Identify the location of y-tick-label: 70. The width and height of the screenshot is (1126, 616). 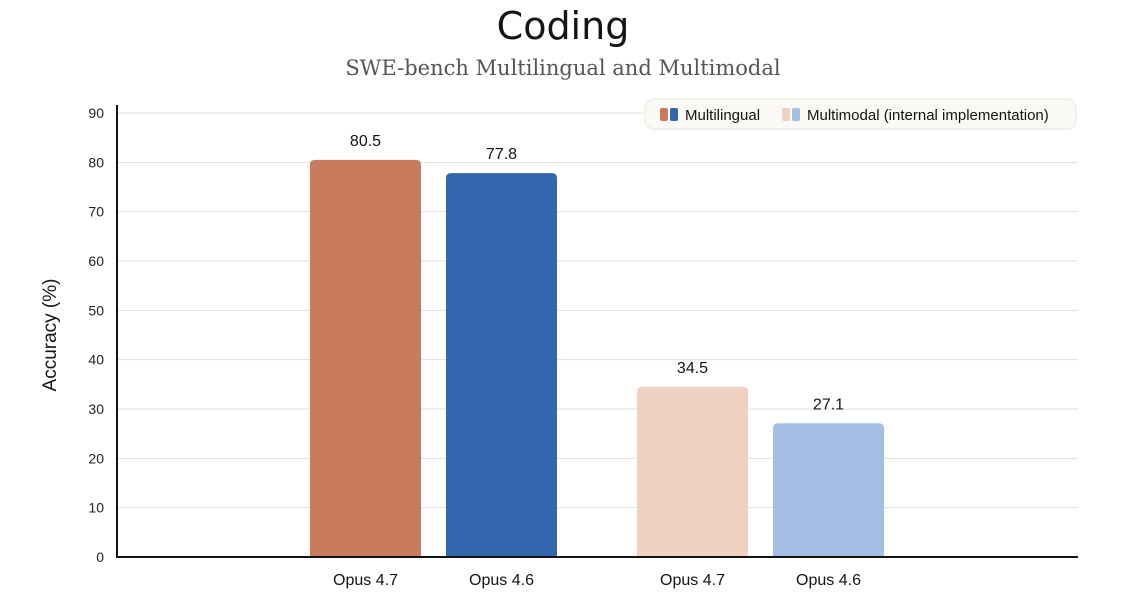
(96, 212).